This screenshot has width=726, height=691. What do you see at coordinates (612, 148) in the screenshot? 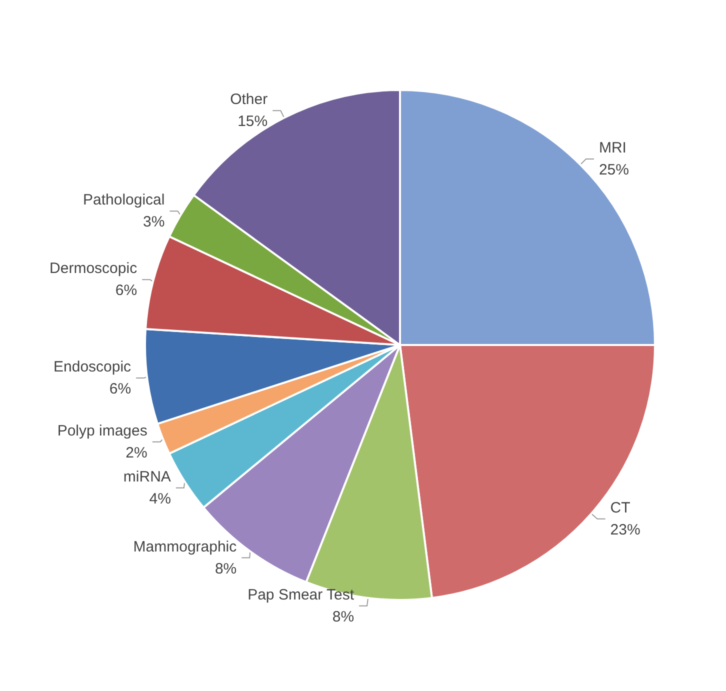
I see `slice-label: MRI` at bounding box center [612, 148].